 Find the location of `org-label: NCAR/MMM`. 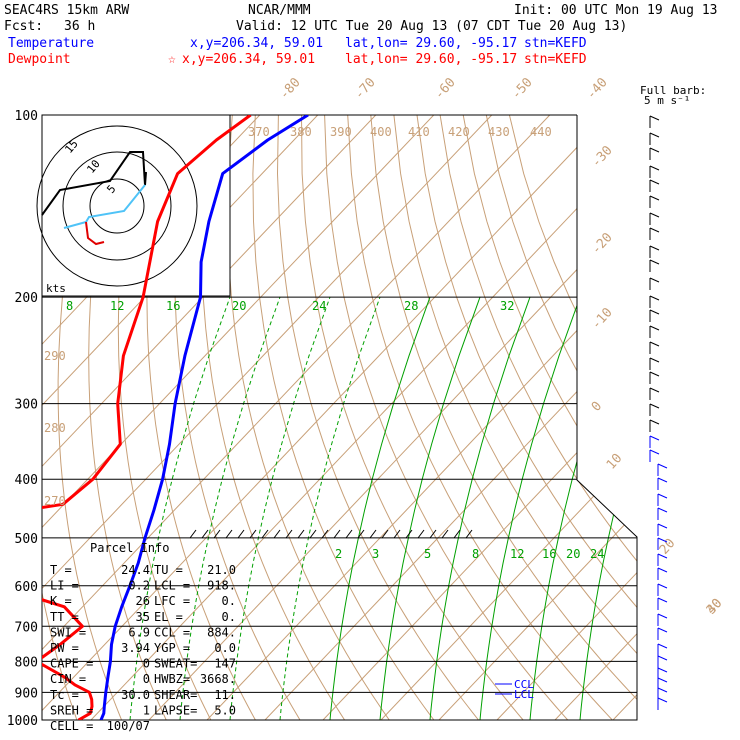

org-label: NCAR/MMM is located at coordinates (279, 10).